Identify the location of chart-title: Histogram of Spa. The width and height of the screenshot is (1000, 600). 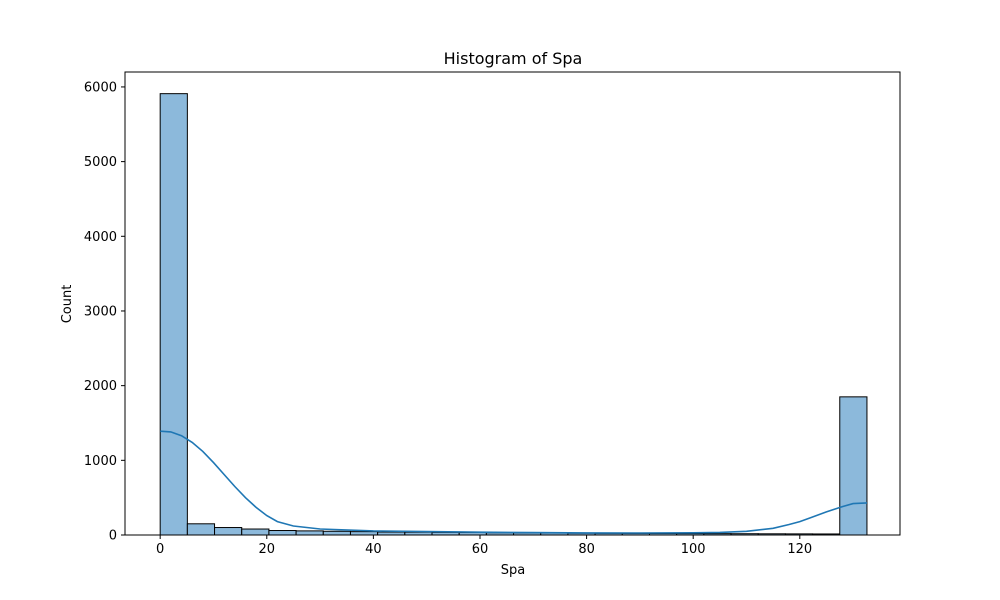
(513, 58).